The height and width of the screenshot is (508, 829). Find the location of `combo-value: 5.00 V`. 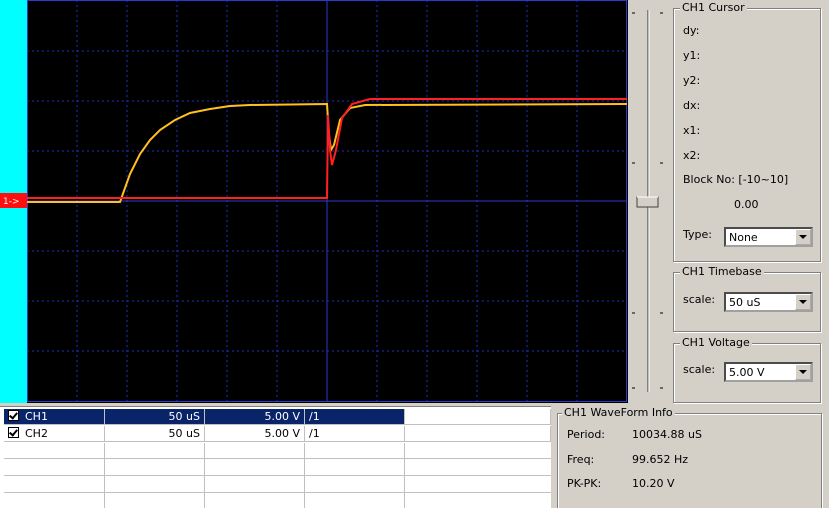

combo-value: 5.00 V is located at coordinates (747, 372).